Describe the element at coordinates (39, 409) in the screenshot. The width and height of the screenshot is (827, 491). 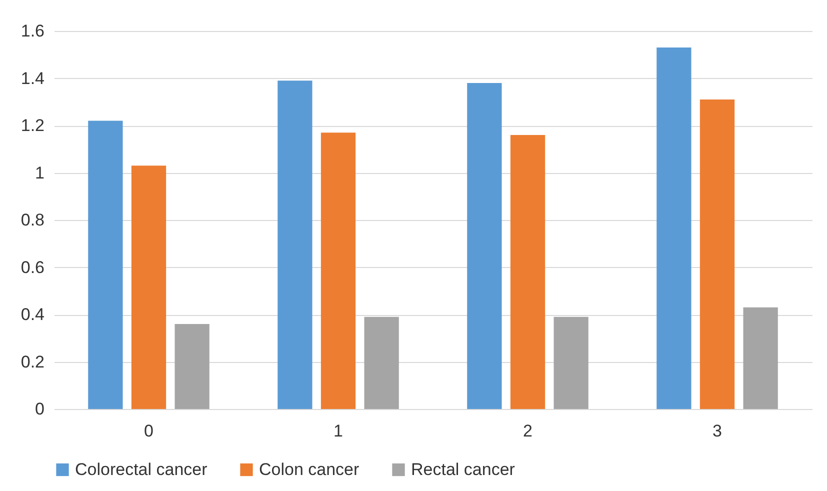
I see `y-tick-label: 0` at that location.